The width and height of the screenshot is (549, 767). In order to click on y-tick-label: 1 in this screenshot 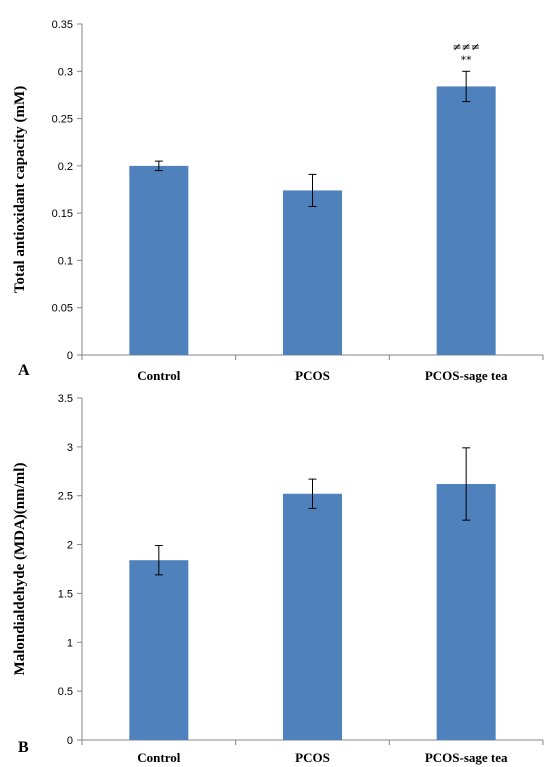, I will do `click(70, 643)`.